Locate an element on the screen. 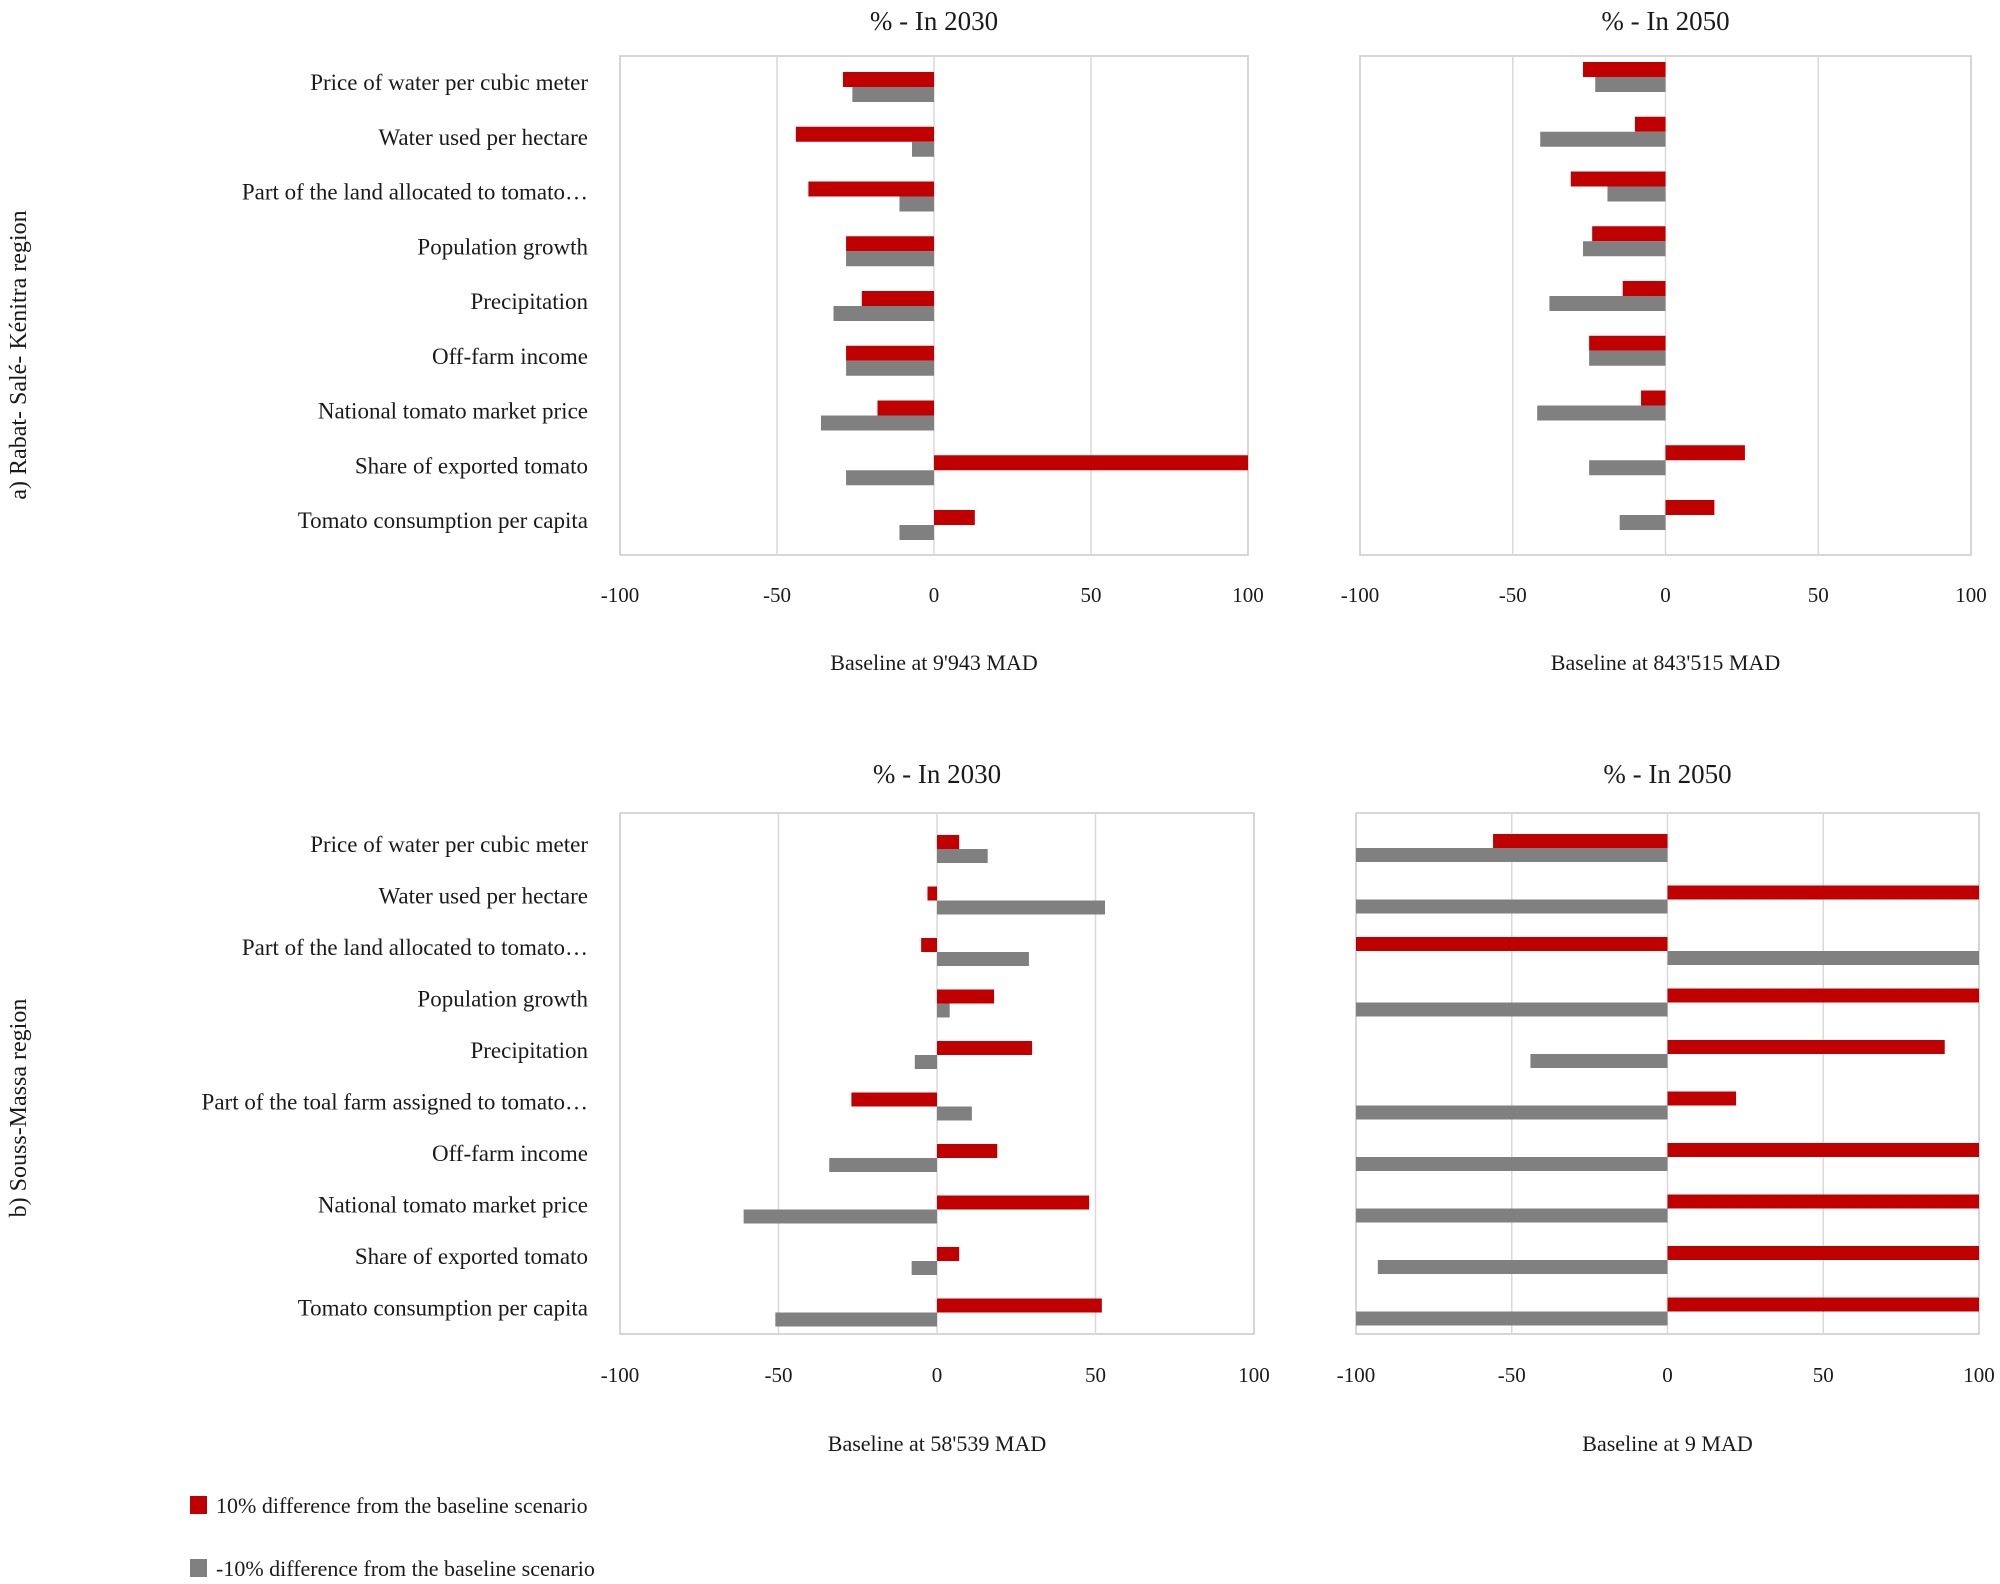 The height and width of the screenshot is (1584, 2000). x-axis-label: Baseline at 9 MAD is located at coordinates (1667, 1443).